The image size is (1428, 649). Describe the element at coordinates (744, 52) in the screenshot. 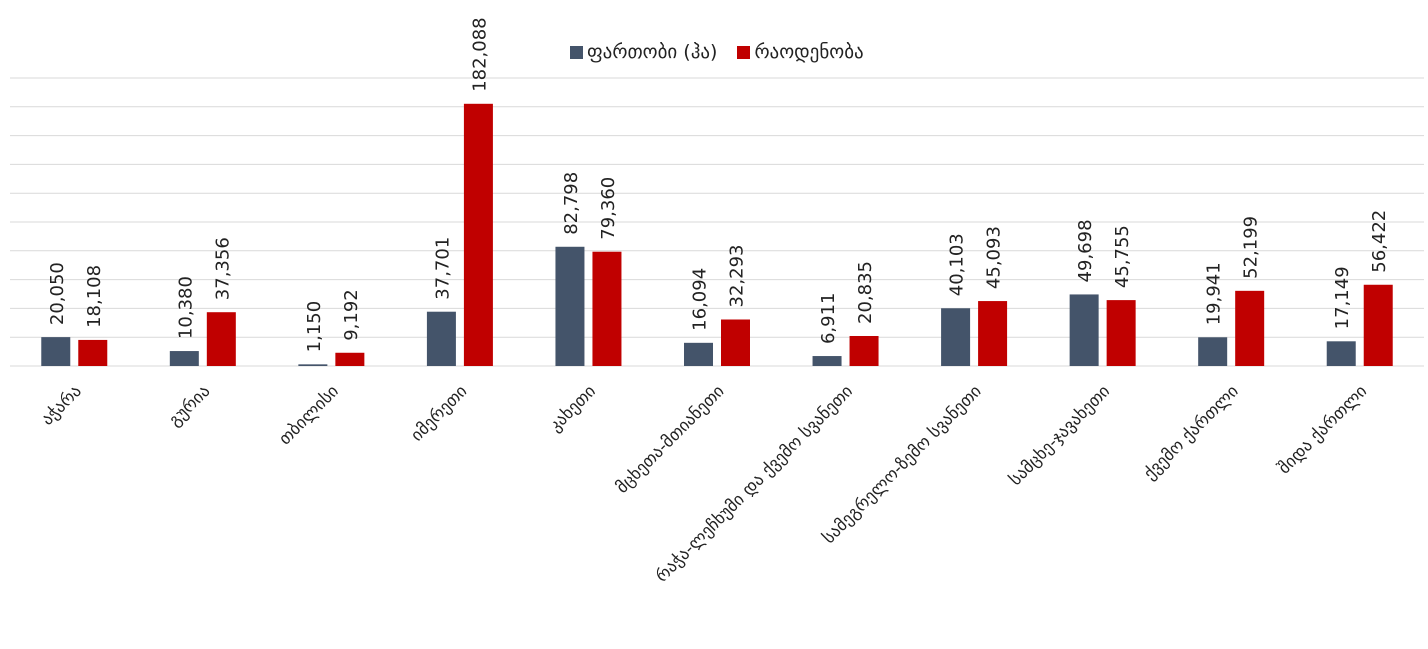

I see `legend-swatch-count` at that location.